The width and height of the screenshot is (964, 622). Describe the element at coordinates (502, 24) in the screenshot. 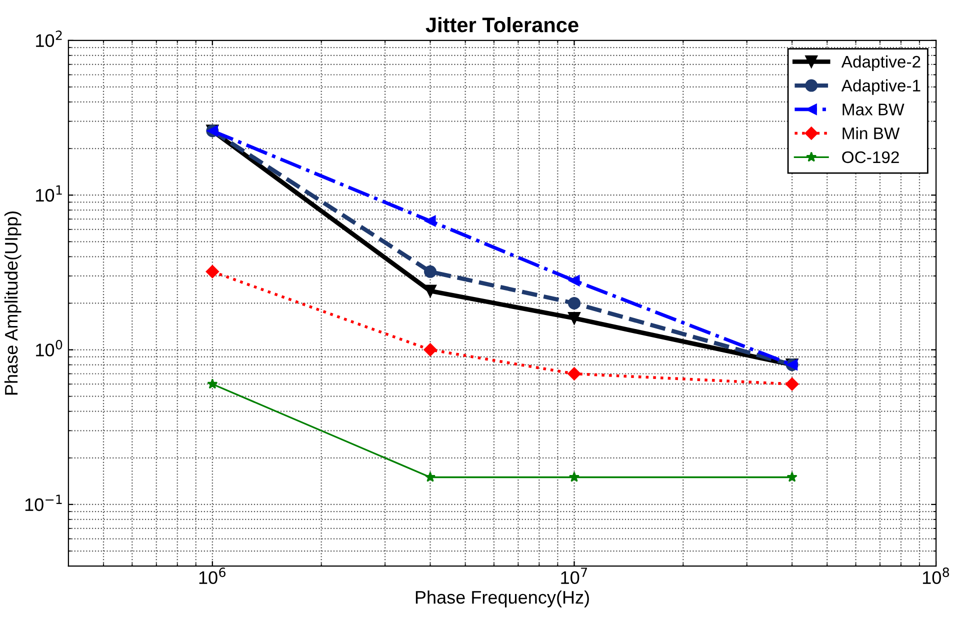

I see `chart-title: Jitter Tolerance` at that location.